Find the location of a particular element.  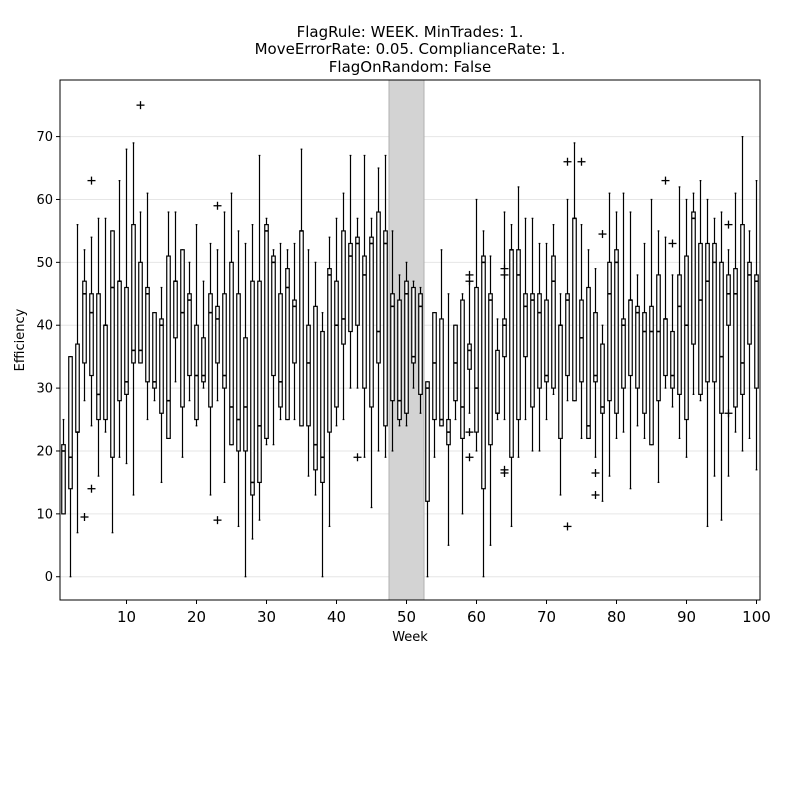

title-line-2: MoveErrorRate: 0.05. ComplianceRate: 1. is located at coordinates (410, 49).